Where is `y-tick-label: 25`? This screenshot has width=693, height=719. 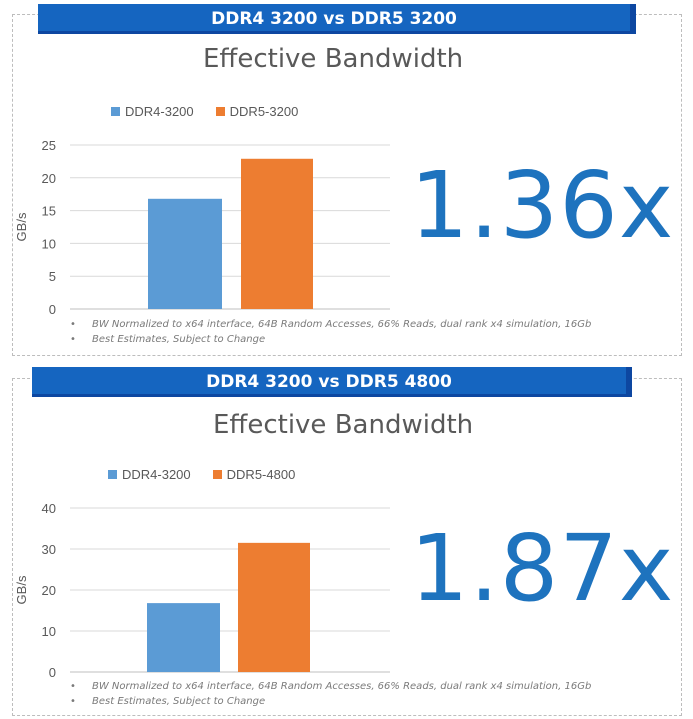
y-tick-label: 25 is located at coordinates (49, 145).